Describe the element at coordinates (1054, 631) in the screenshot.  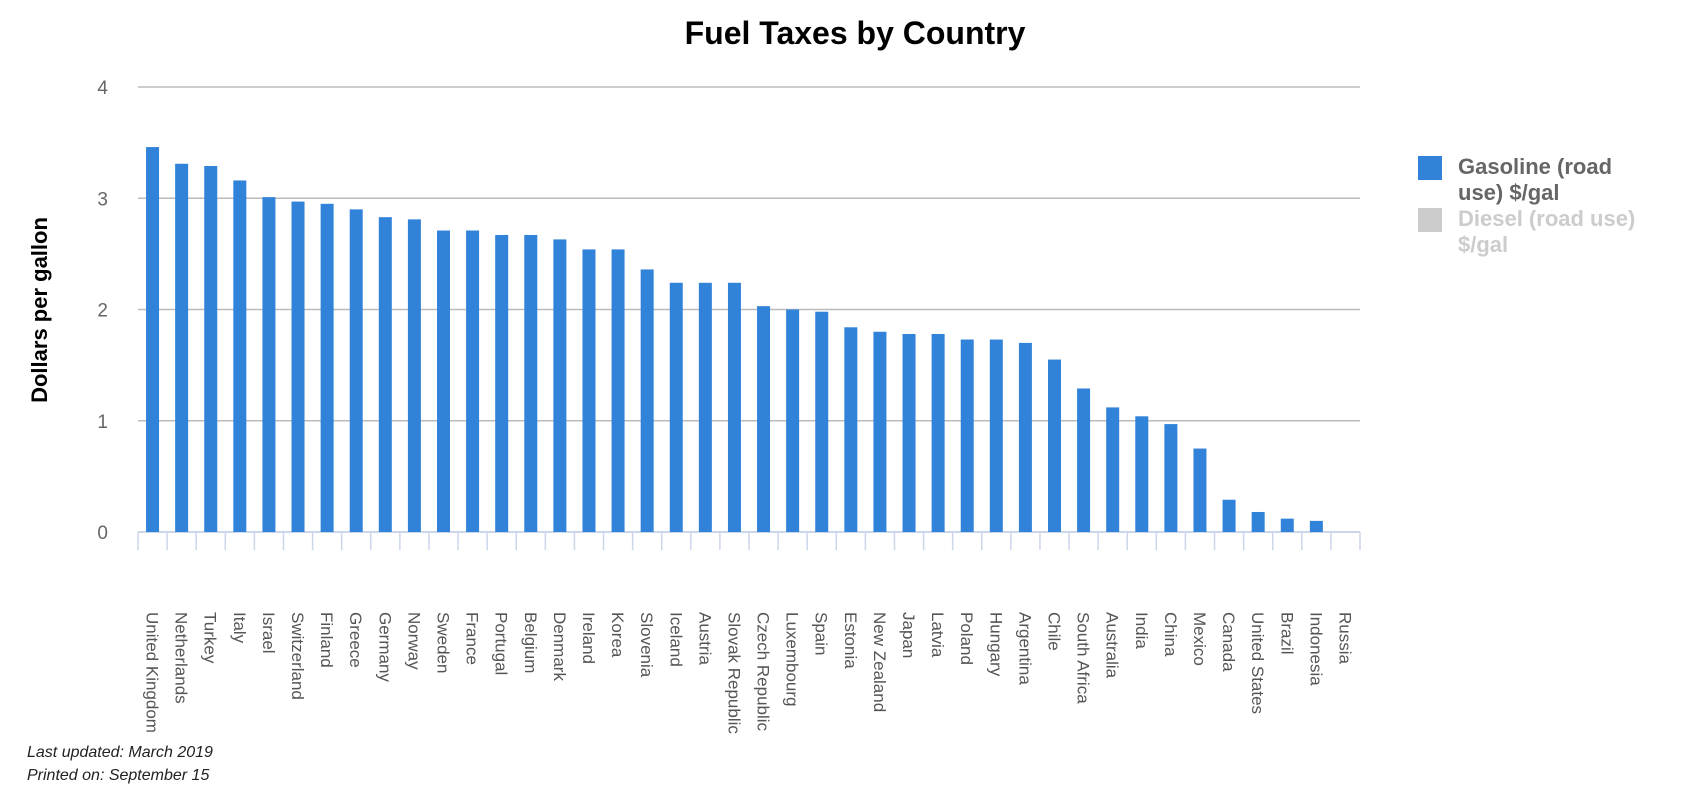
I see `x-tick-label: Chile` at that location.